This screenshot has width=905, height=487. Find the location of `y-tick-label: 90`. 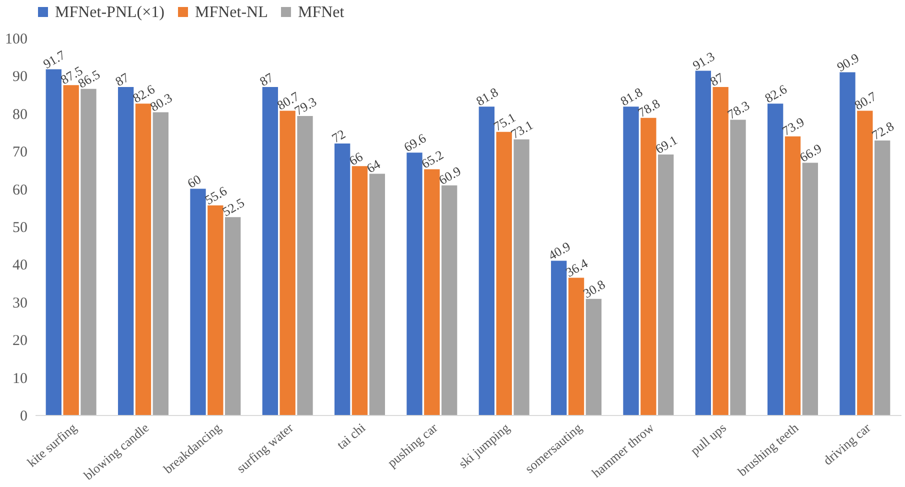

y-tick-label: 90 is located at coordinates (20, 77).